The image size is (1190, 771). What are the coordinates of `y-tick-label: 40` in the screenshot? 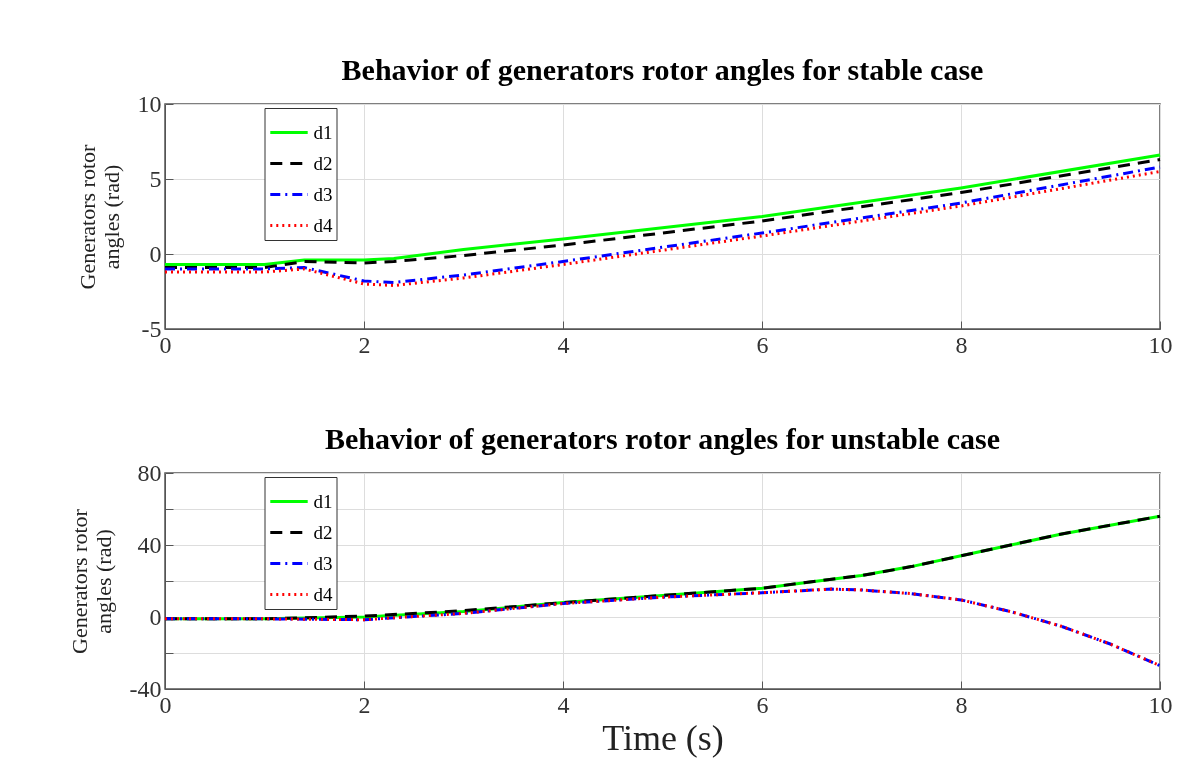 It's located at (149, 544).